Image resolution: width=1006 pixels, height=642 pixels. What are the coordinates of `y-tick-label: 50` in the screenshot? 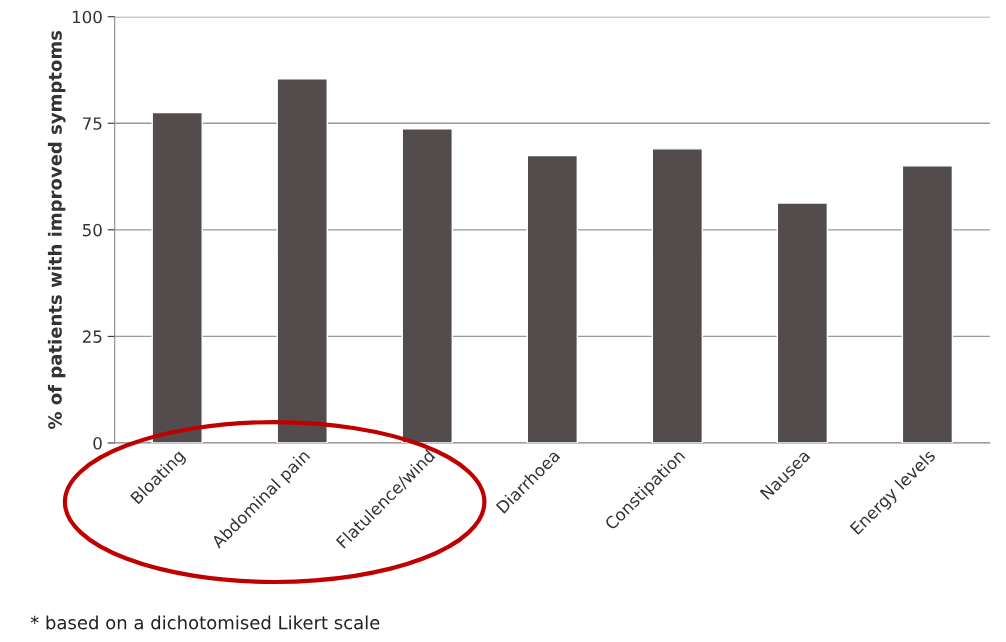 It's located at (92, 230).